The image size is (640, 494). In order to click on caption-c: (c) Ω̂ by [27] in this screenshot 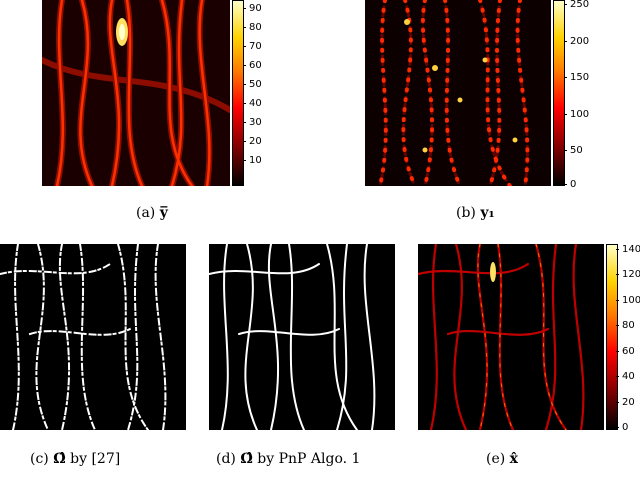, I will do `click(75, 459)`.